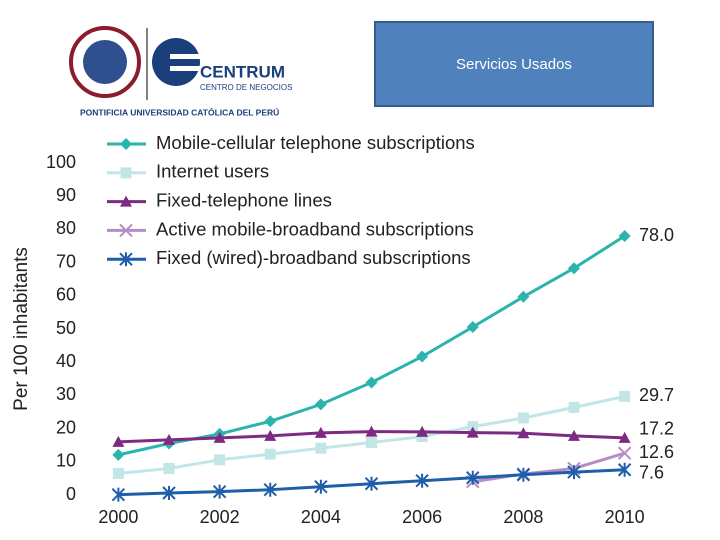  What do you see at coordinates (422, 517) in the screenshot?
I see `x-tick-label: 2006` at bounding box center [422, 517].